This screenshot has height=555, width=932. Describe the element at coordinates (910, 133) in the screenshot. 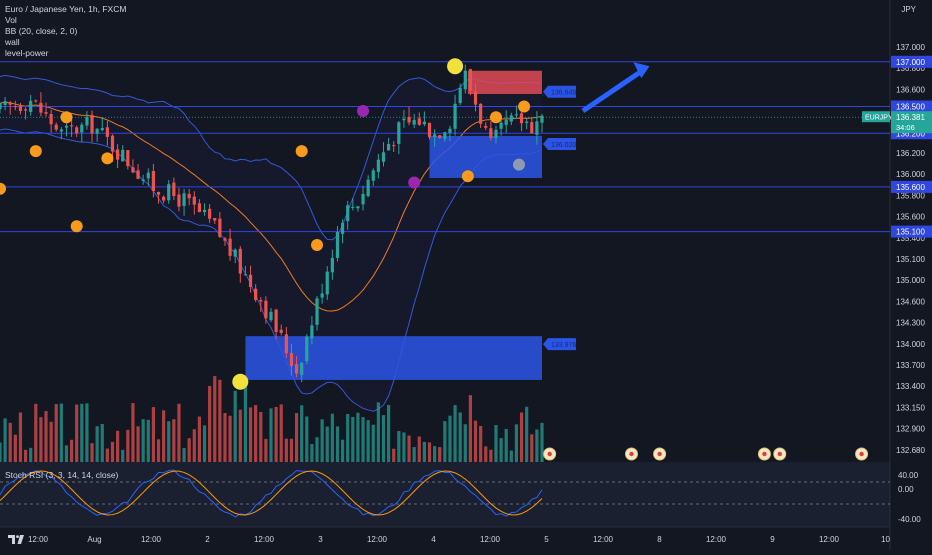

I see `level-badge-label: 136.200` at that location.